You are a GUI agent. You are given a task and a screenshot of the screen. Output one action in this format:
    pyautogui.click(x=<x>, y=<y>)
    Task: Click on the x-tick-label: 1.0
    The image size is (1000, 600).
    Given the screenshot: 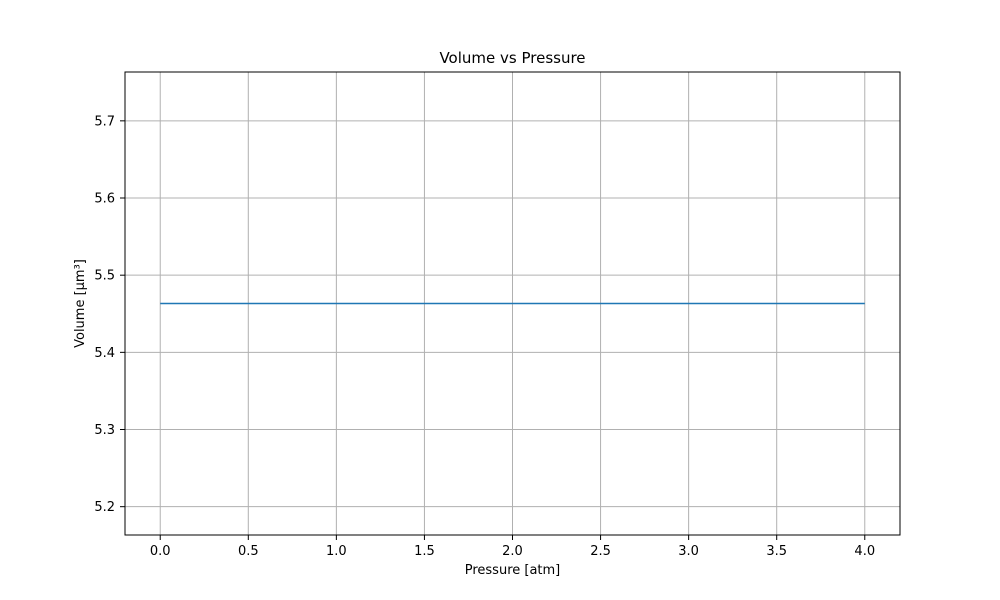 What is the action you would take?
    pyautogui.click(x=336, y=551)
    